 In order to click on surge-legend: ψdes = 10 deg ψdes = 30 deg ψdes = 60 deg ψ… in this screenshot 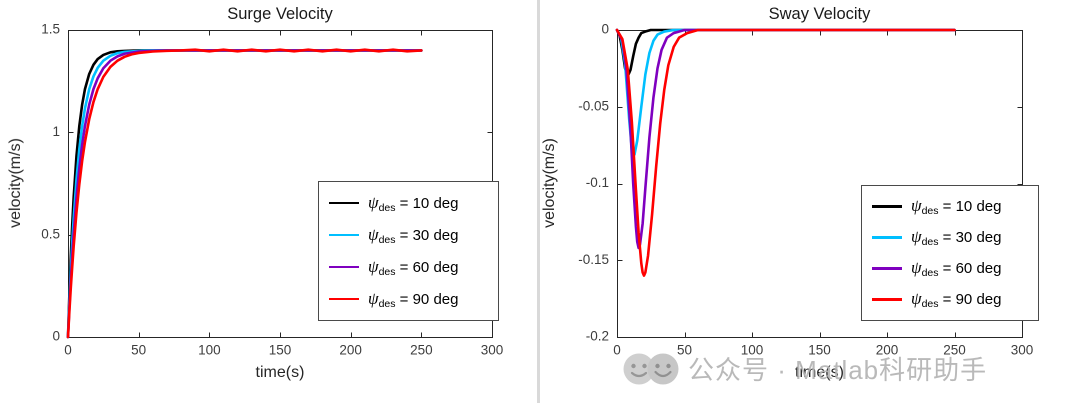, I will do `click(408, 251)`.